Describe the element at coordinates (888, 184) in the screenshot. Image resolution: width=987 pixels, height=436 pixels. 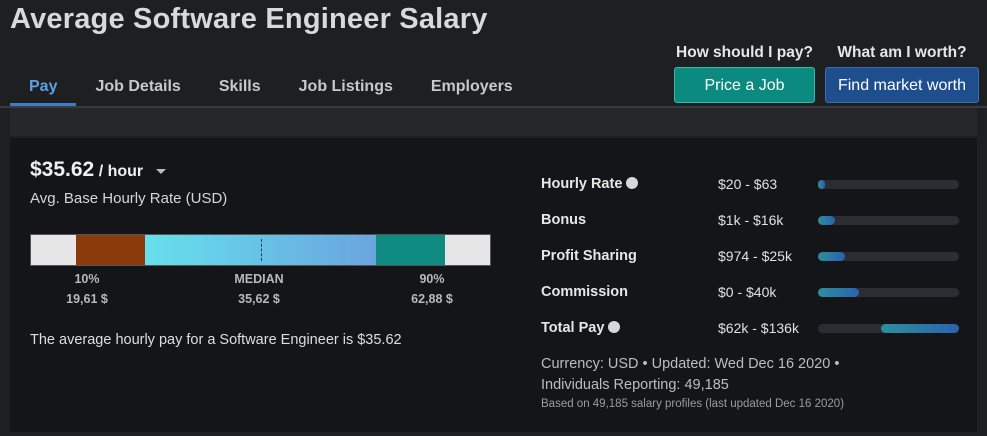
I see `range-track-hourly-rate` at that location.